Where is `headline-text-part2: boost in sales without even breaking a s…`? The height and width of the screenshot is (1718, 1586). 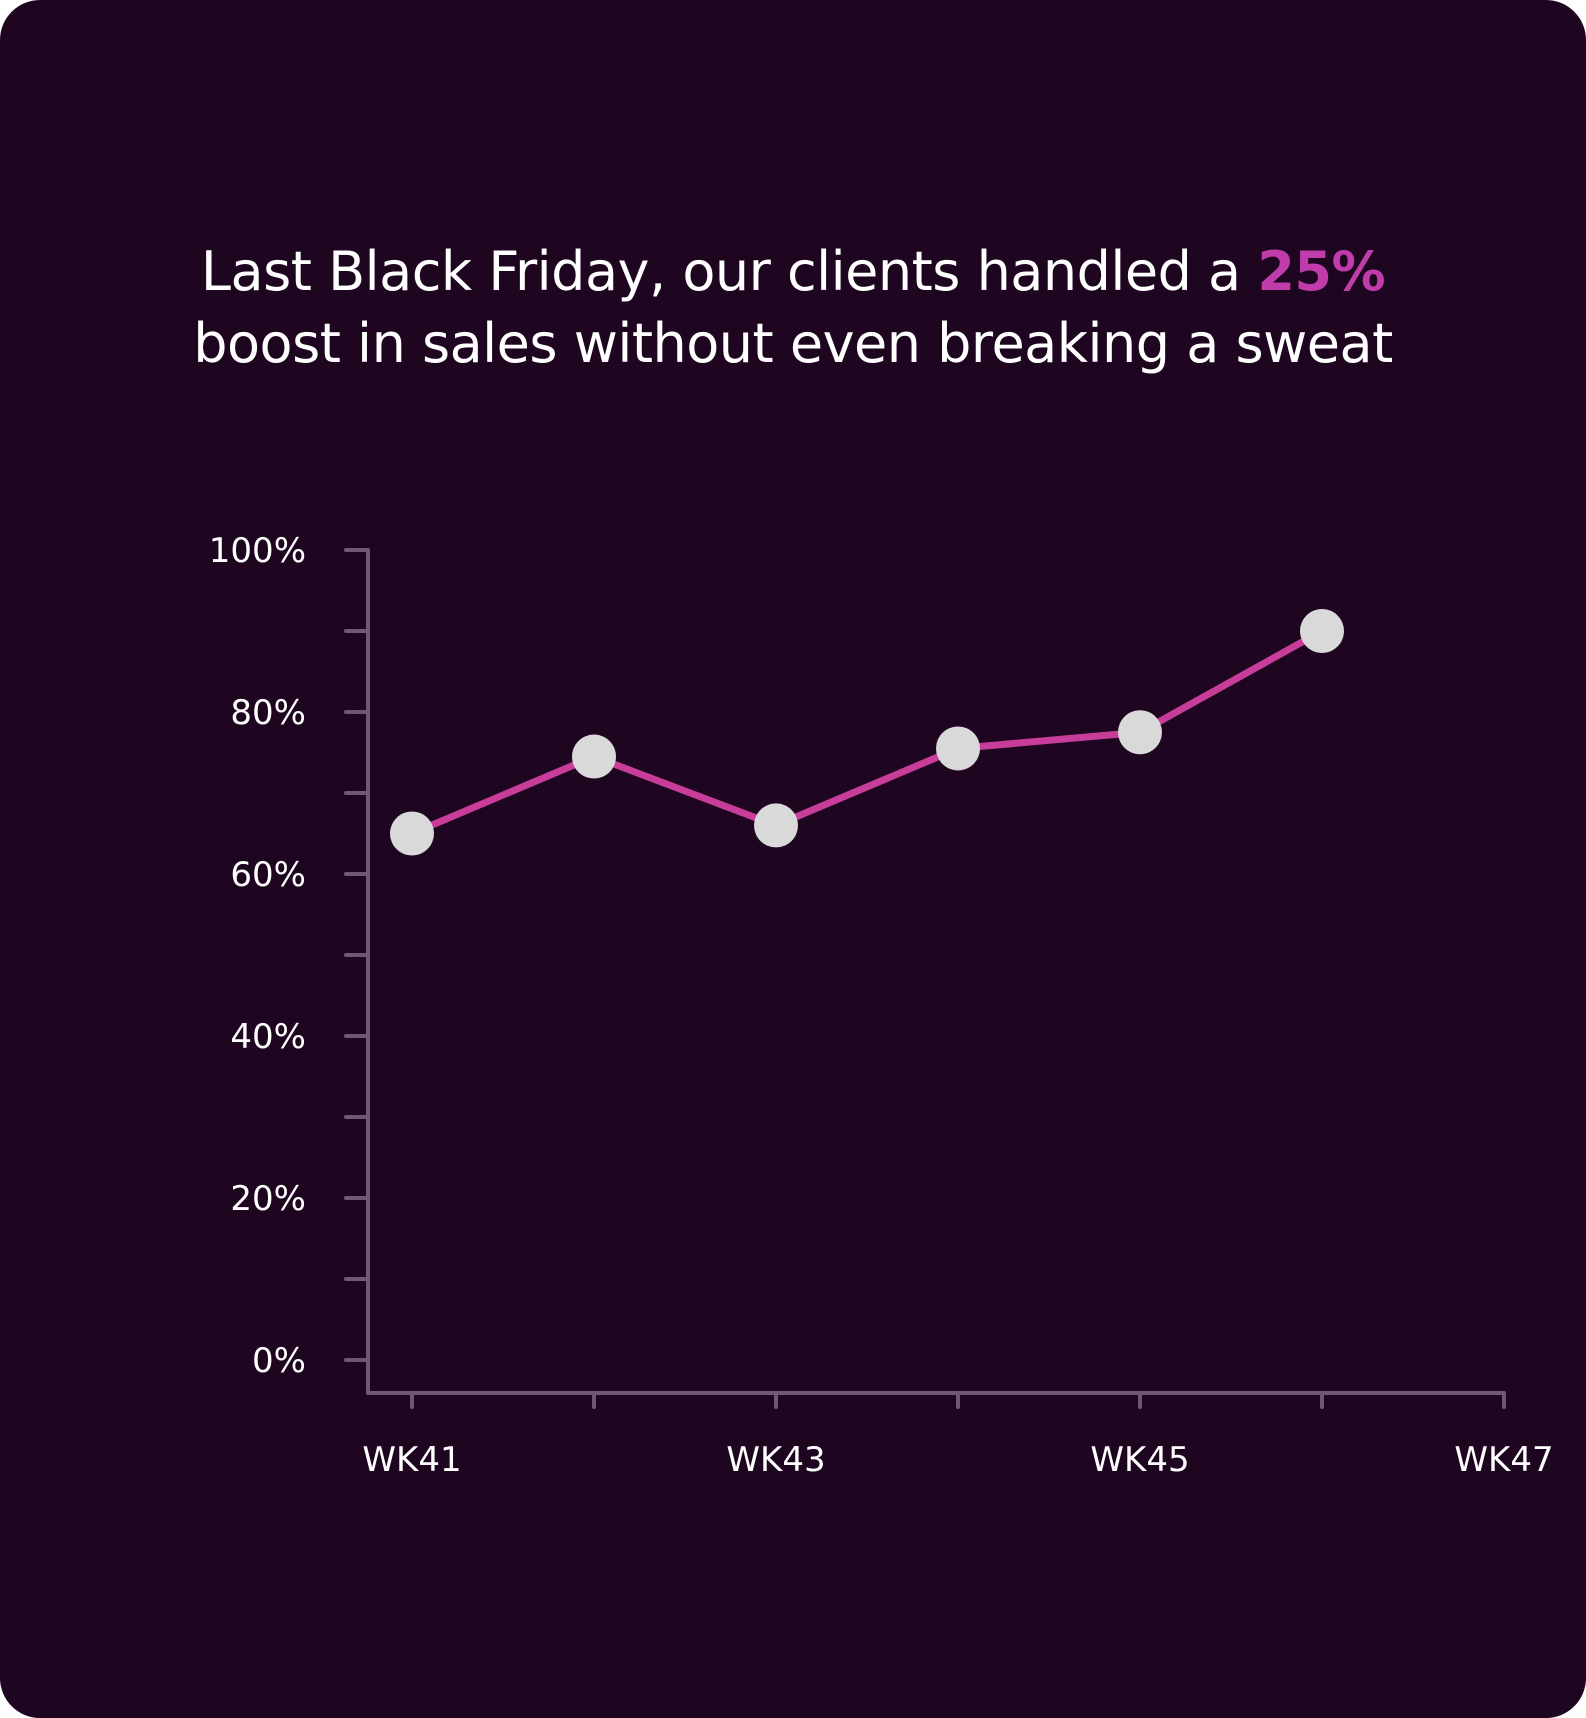 headline-text-part2: boost in sales without even breaking a s… is located at coordinates (793, 343).